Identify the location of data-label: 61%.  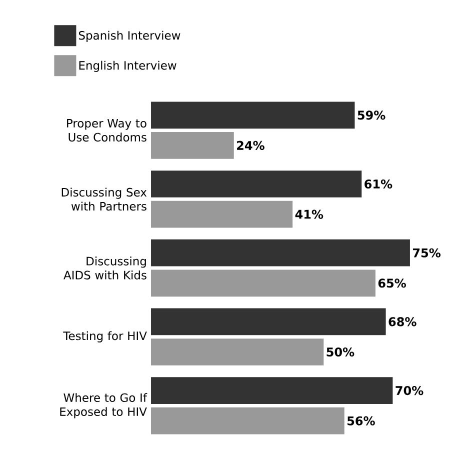
(378, 184).